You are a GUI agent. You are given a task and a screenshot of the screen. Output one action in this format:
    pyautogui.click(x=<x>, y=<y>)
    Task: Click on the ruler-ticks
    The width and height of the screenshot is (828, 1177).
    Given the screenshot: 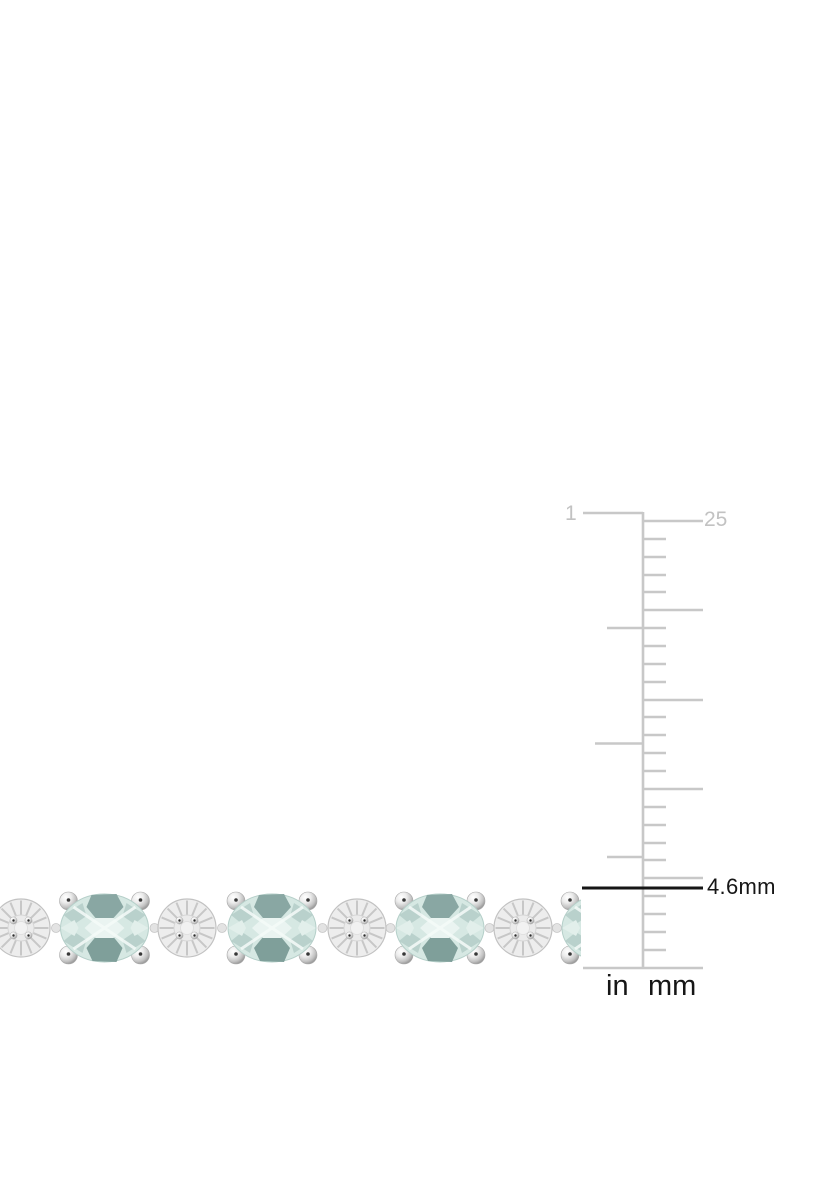 What is the action you would take?
    pyautogui.click(x=643, y=740)
    